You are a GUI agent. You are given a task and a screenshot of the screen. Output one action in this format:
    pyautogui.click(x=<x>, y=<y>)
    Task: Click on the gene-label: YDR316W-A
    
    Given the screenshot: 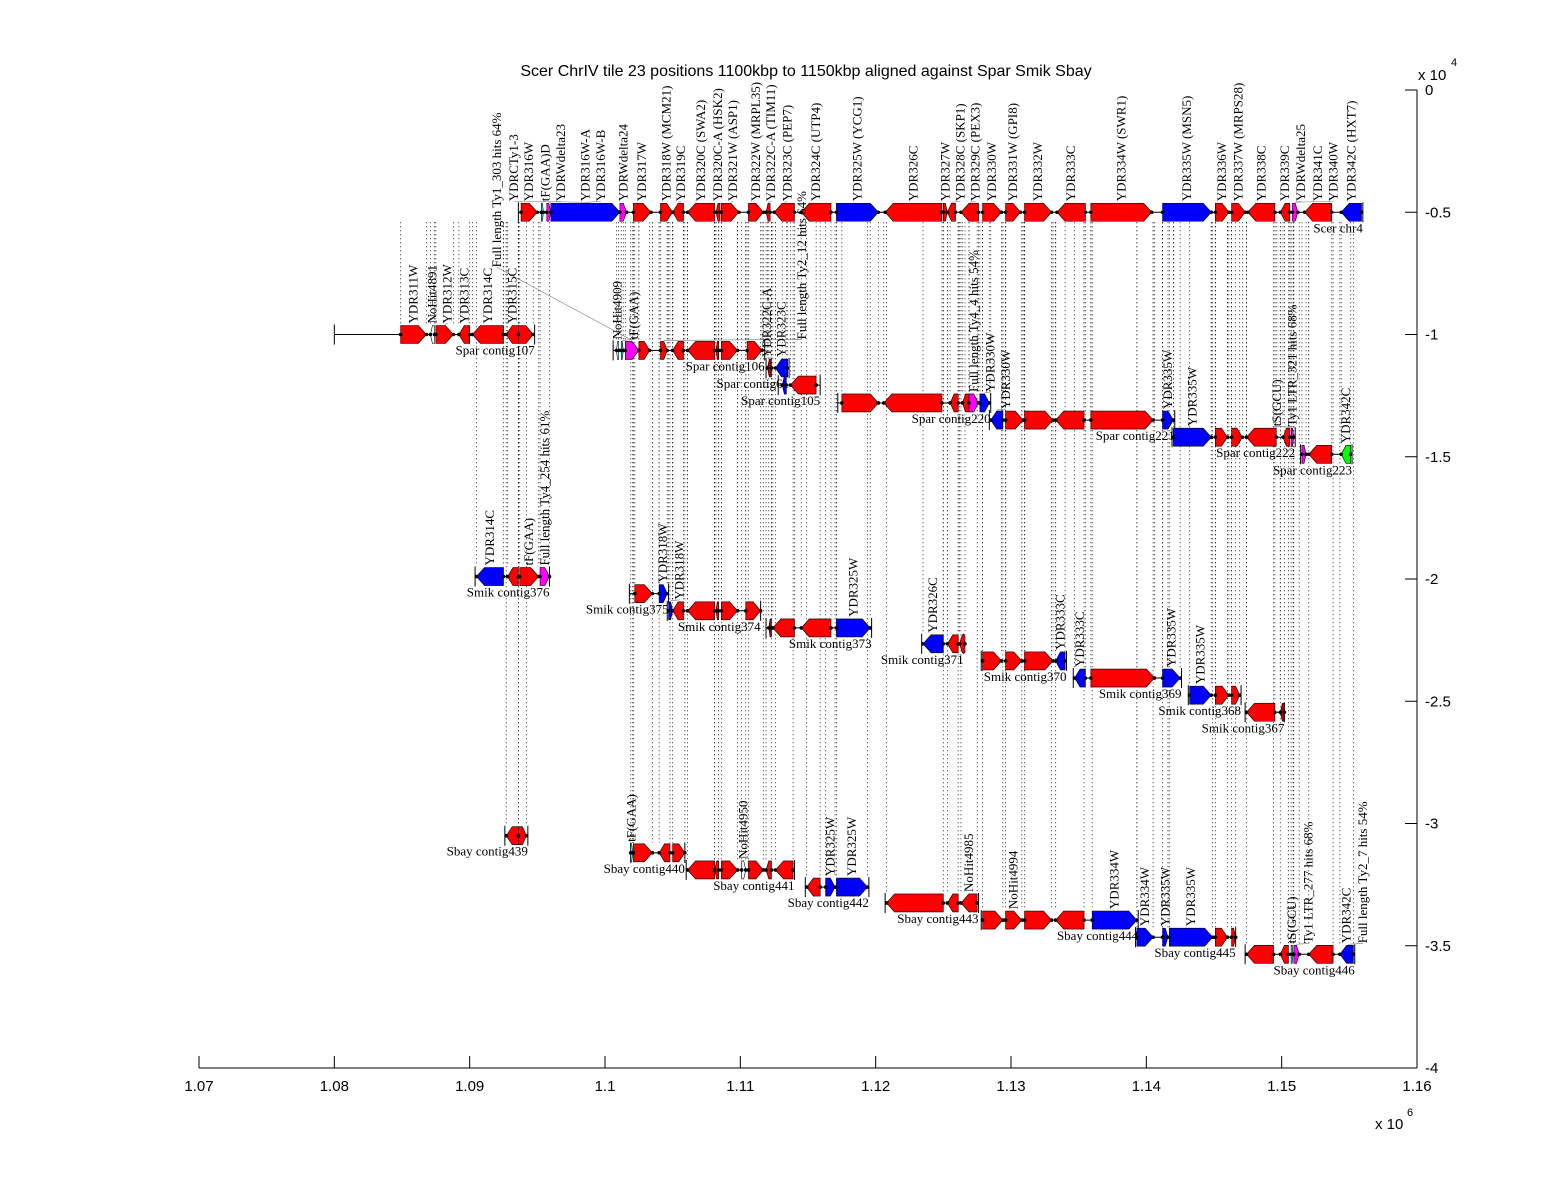 What is the action you would take?
    pyautogui.click(x=584, y=164)
    